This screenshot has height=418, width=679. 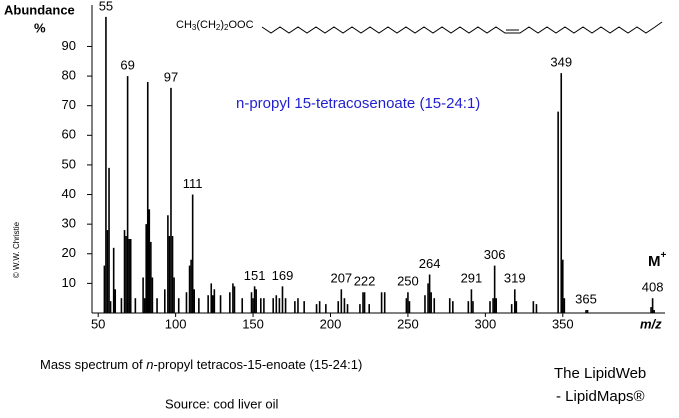 I want to click on x-tick-label: 200, so click(x=331, y=323).